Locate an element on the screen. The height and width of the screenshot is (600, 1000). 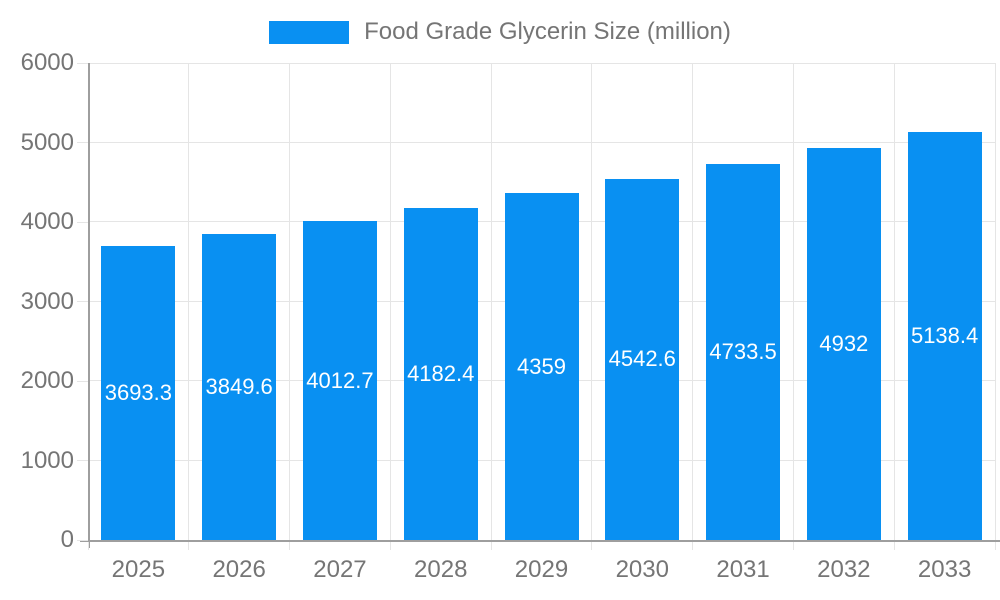
y-axis-line is located at coordinates (89, 305).